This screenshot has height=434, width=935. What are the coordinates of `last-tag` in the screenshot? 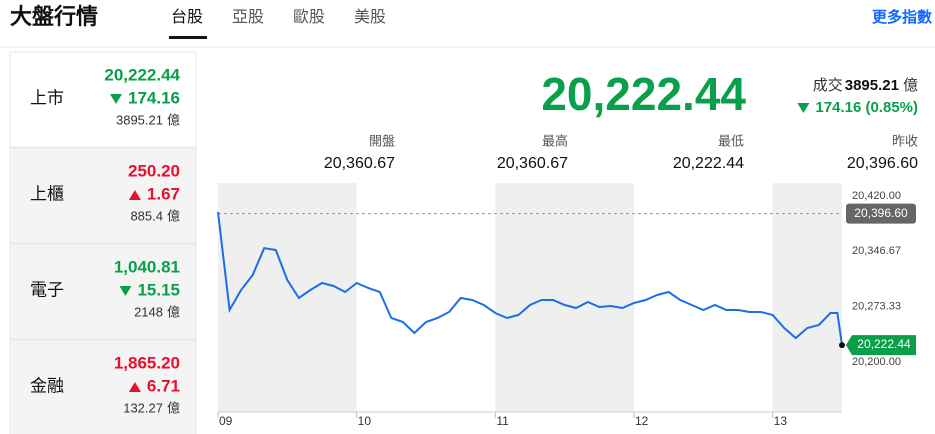 It's located at (881, 345).